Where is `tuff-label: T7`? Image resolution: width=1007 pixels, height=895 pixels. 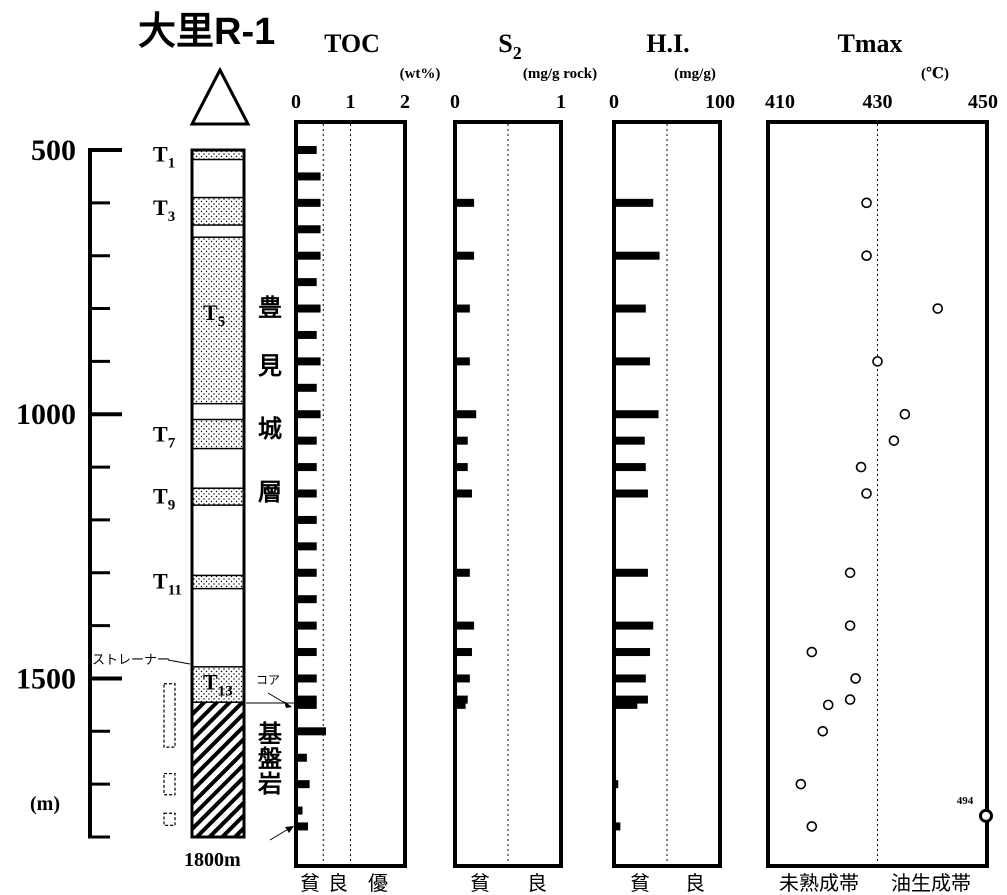 tuff-label: T7 is located at coordinates (164, 436).